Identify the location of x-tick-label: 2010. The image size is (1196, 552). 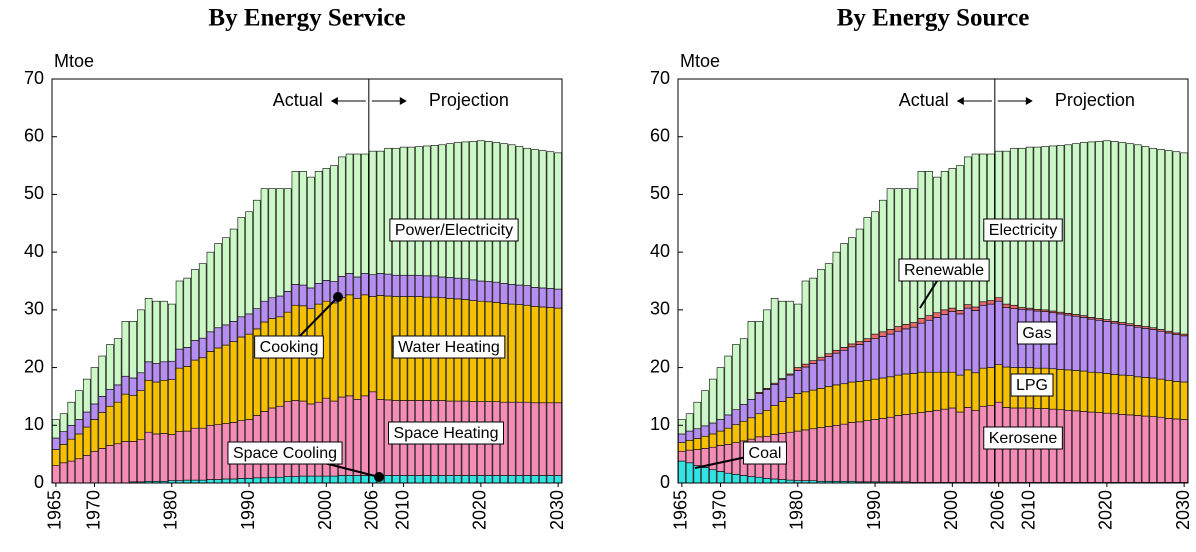
(1028, 510).